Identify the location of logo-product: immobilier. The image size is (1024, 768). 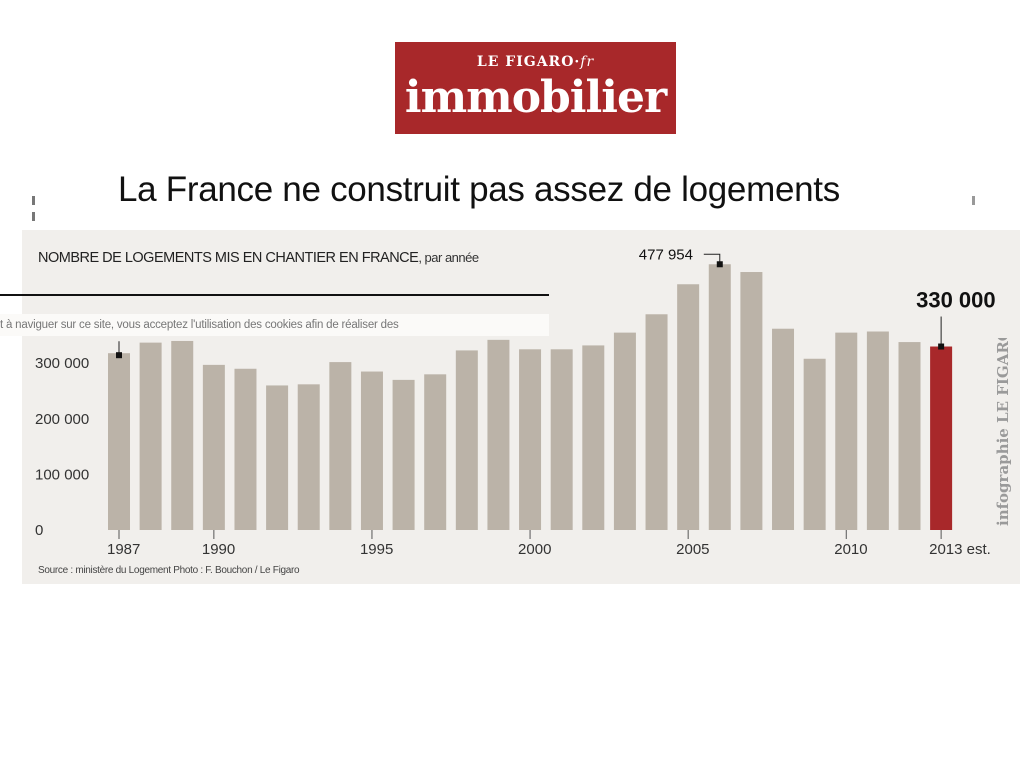
(535, 97).